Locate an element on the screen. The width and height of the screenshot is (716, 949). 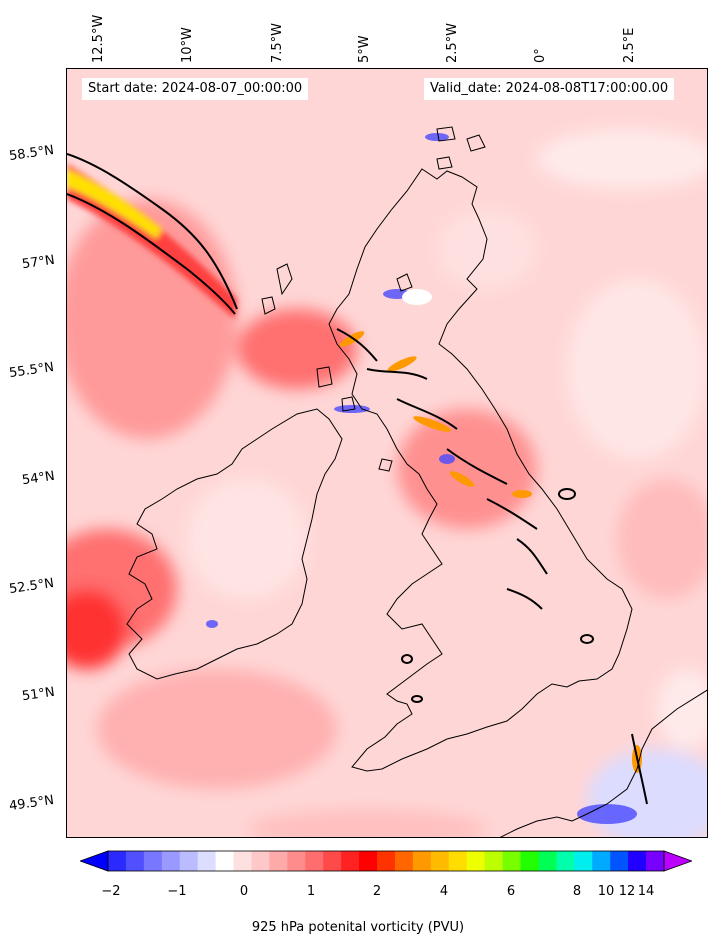
coastline-islands is located at coordinates (373, 299).